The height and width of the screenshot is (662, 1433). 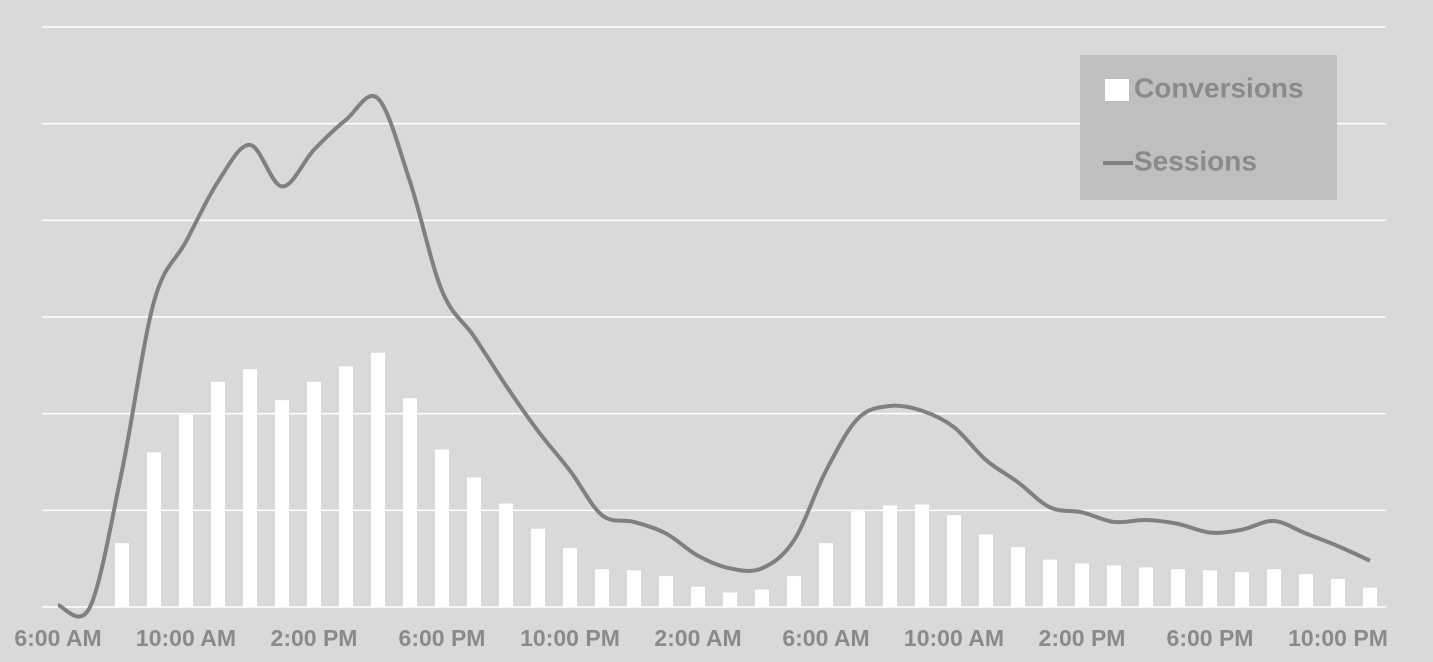 What do you see at coordinates (1117, 90) in the screenshot?
I see `legend-swatch` at bounding box center [1117, 90].